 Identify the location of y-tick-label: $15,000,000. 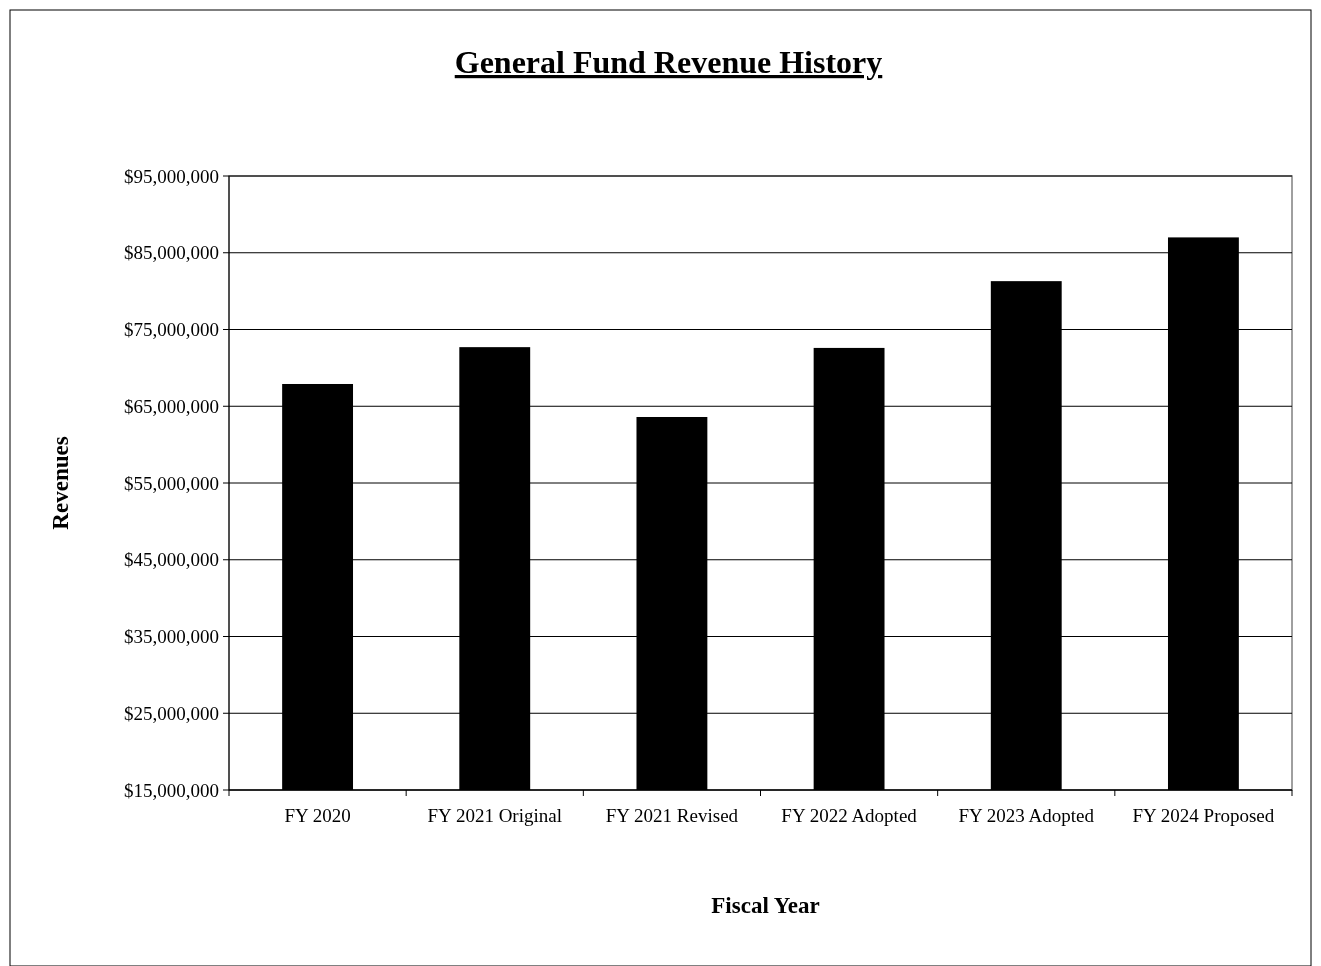
(171, 790).